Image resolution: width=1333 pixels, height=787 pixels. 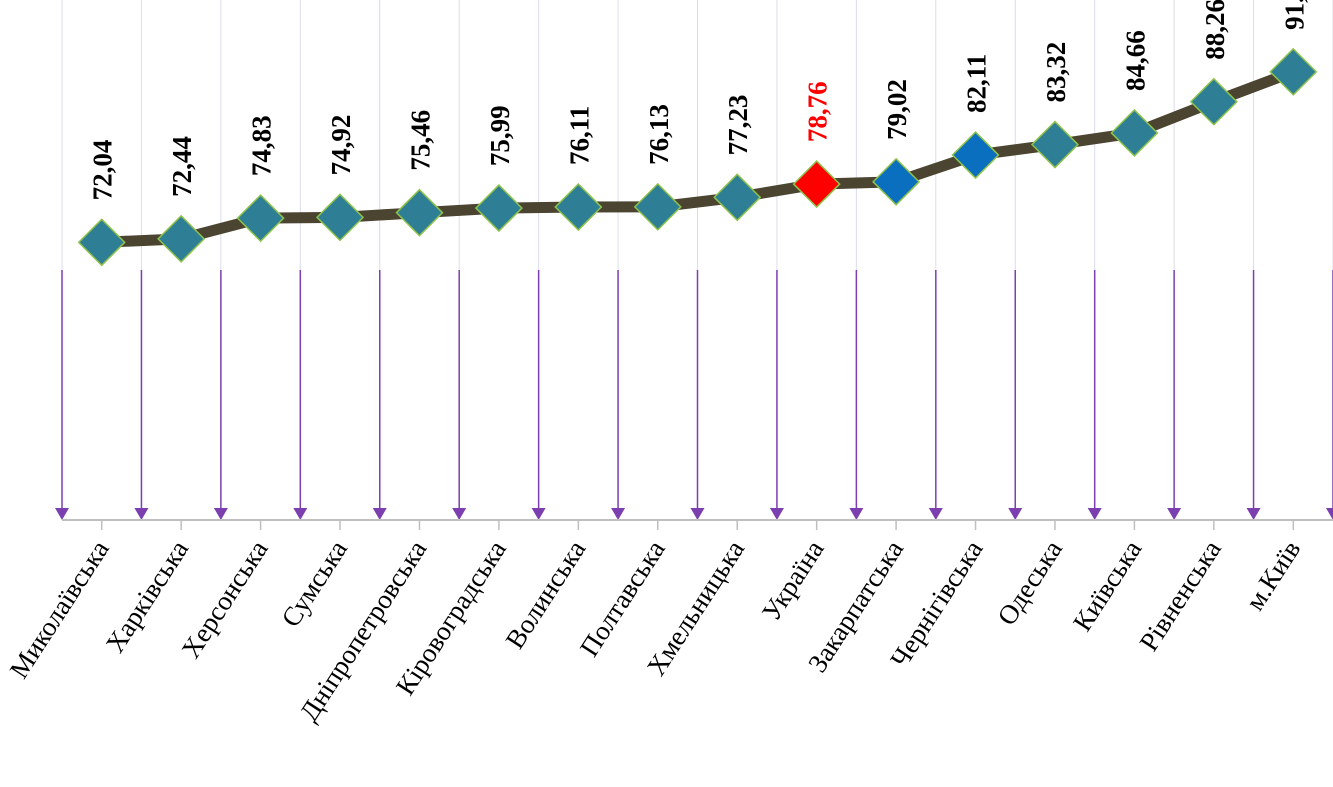 I want to click on data-label: 72,04, so click(x=103, y=170).